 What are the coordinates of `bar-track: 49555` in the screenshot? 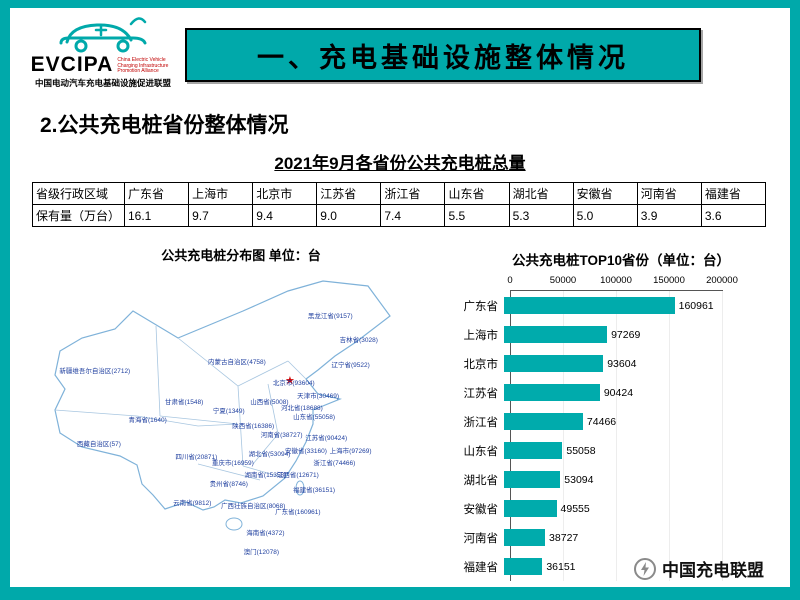 It's located at (634, 508).